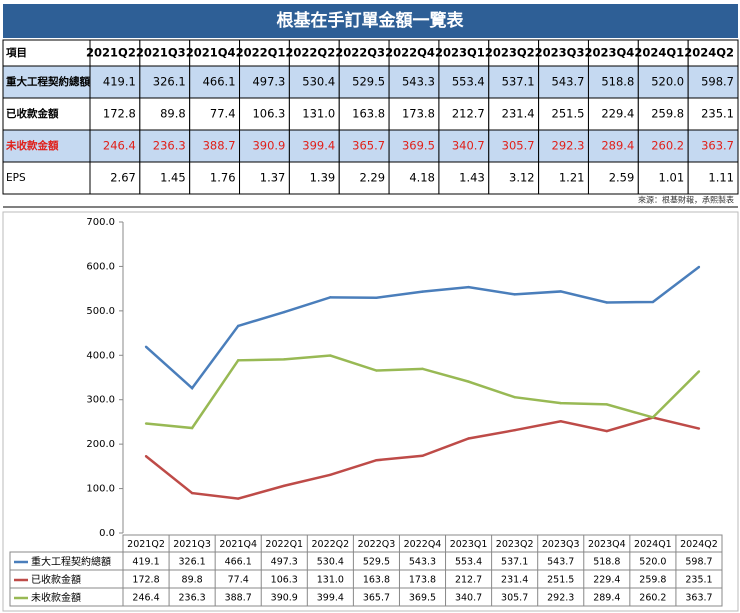 This screenshot has height=613, width=740. What do you see at coordinates (56, 579) in the screenshot?
I see `legend-label: 已收款金額` at bounding box center [56, 579].